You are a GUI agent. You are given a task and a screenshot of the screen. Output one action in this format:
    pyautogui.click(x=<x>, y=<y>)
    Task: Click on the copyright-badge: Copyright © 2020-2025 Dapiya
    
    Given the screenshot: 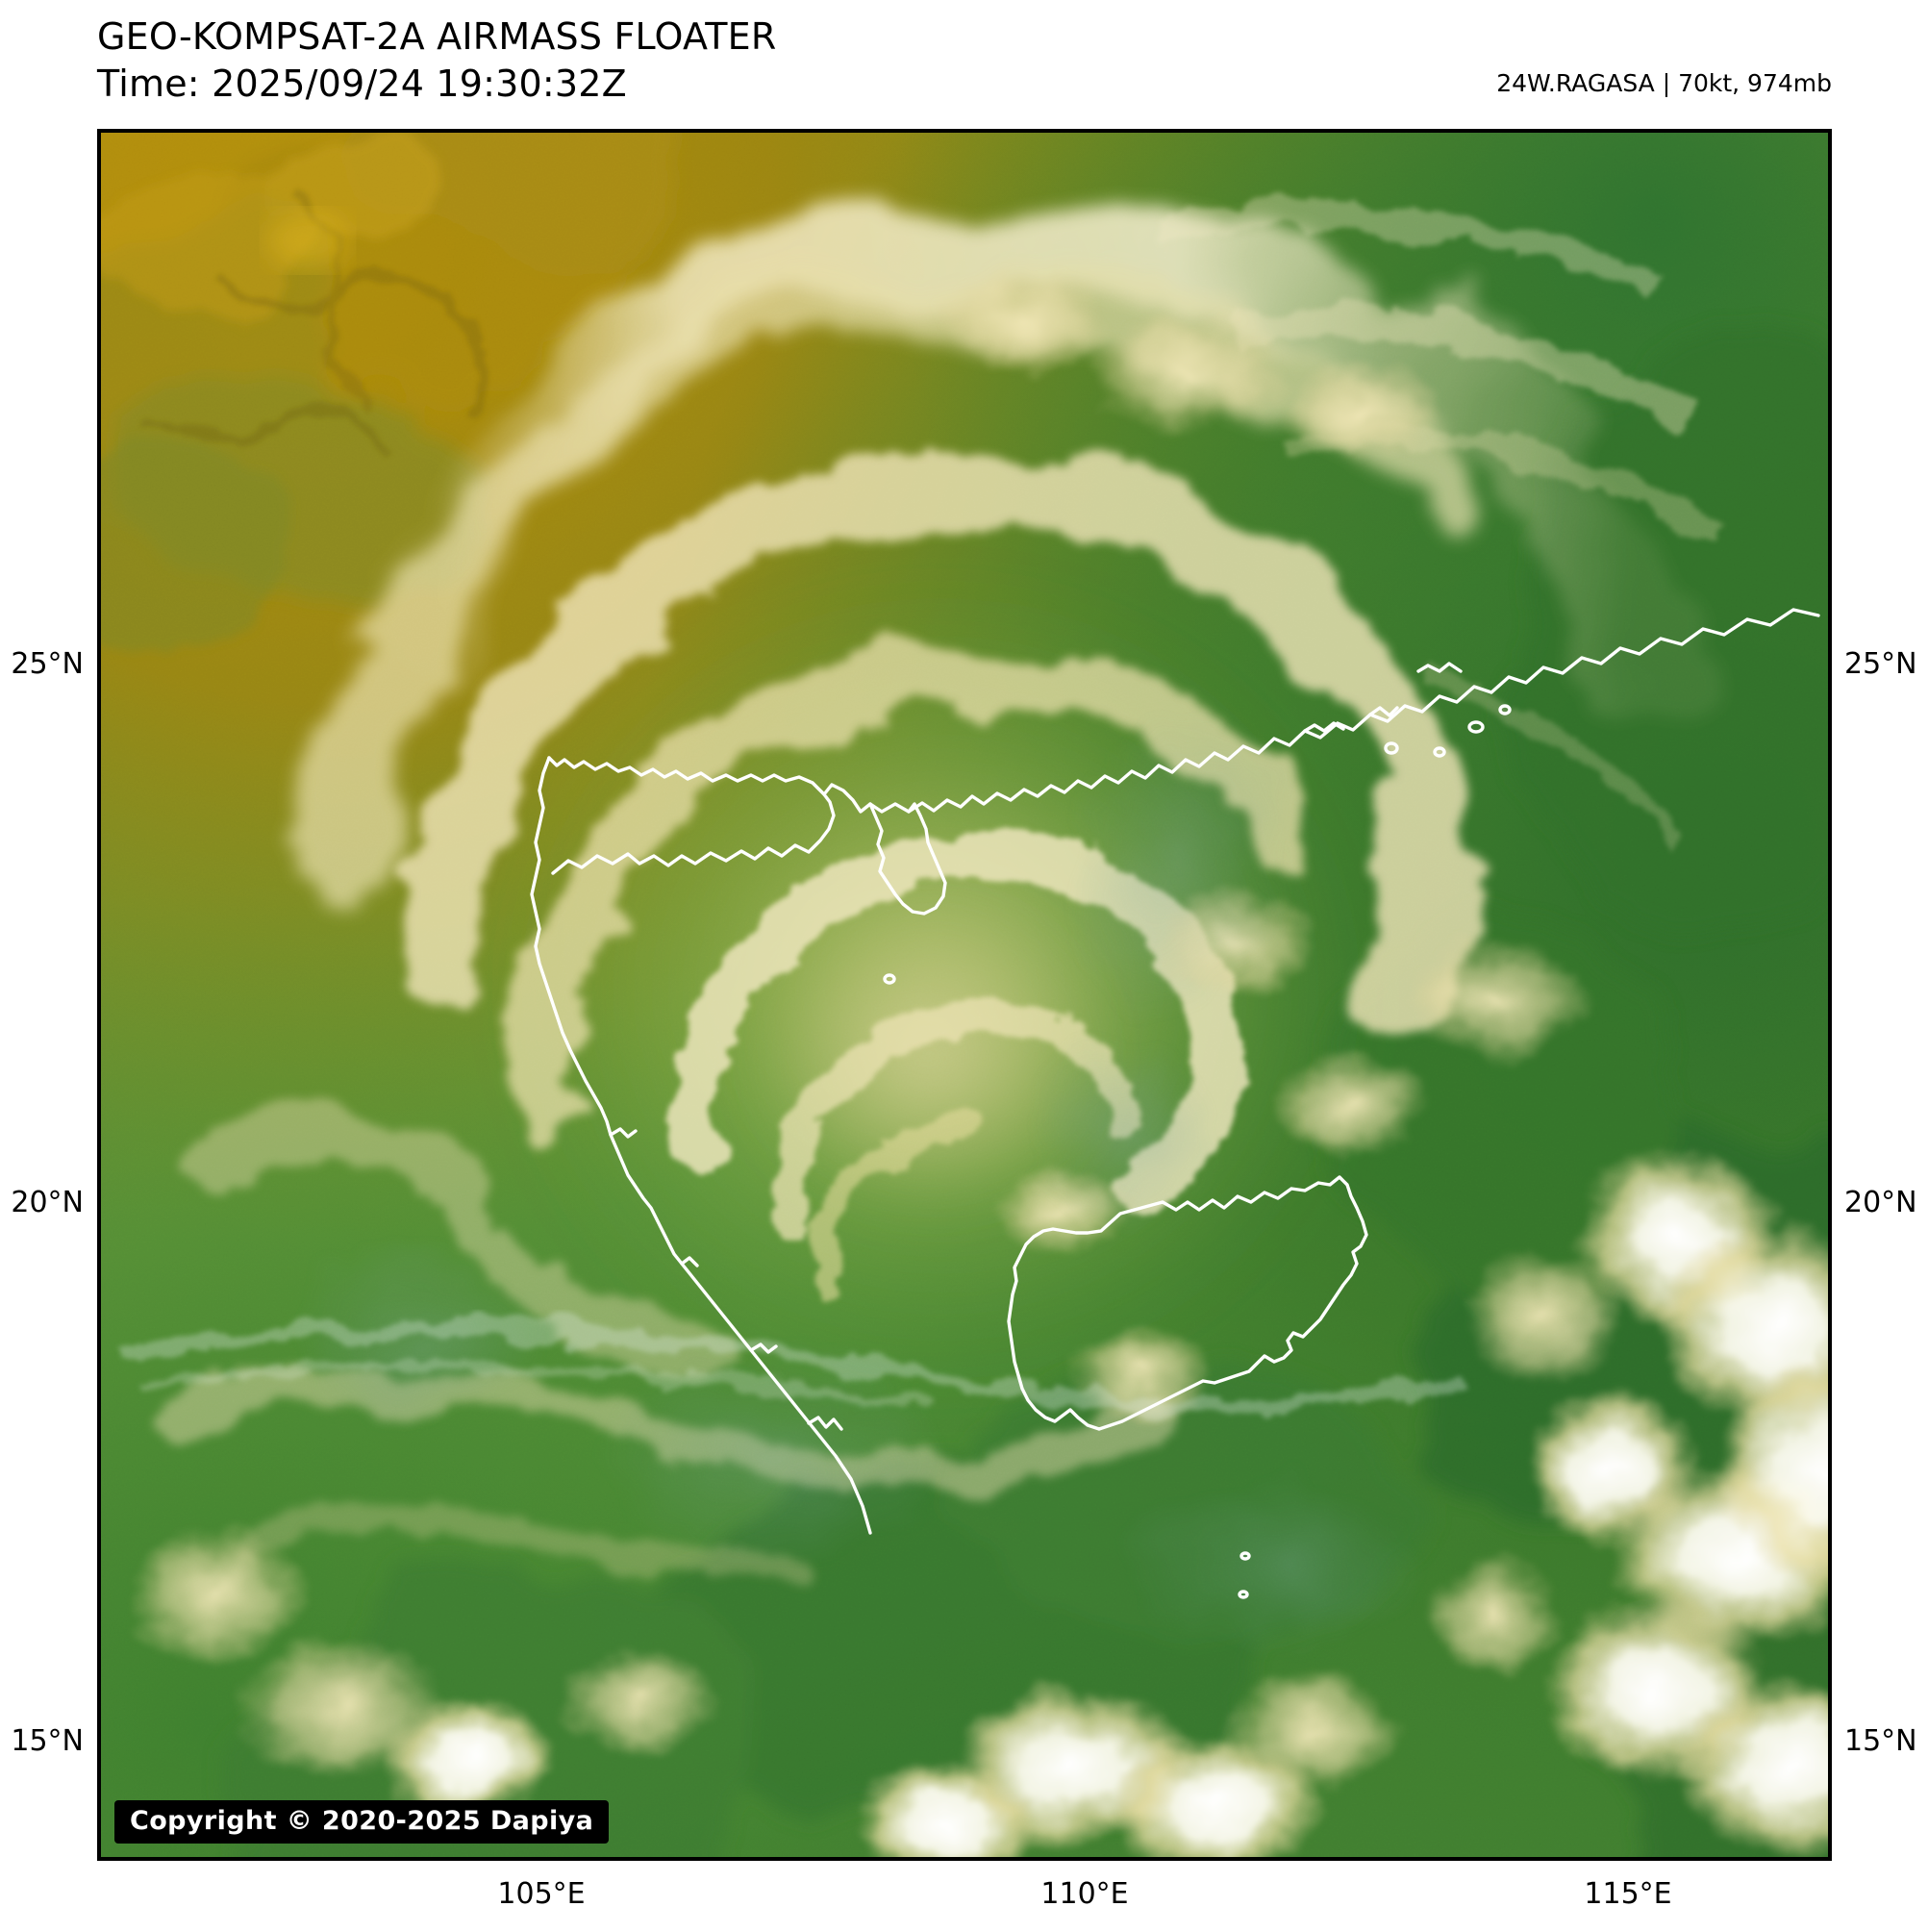 What is the action you would take?
    pyautogui.click(x=362, y=1822)
    